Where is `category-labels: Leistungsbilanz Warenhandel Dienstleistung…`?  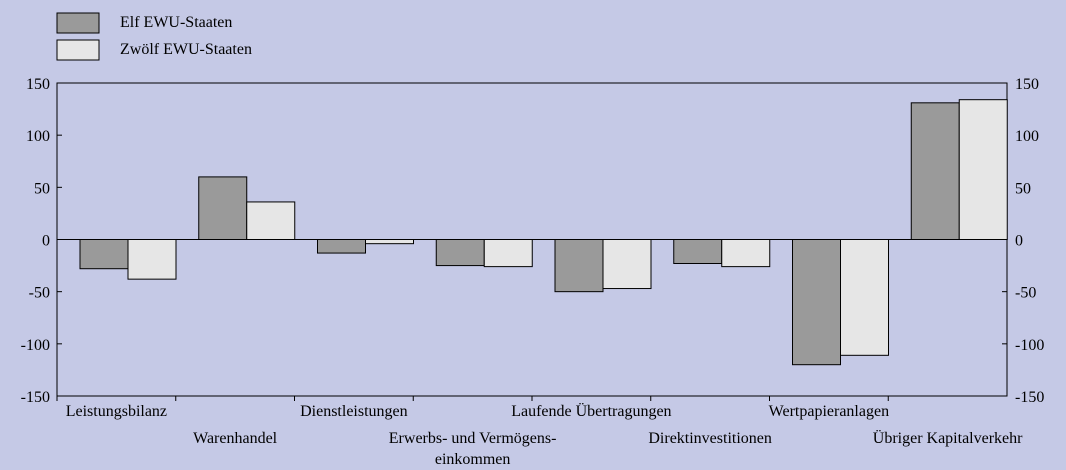
category-labels: Leistungsbilanz Warenhandel Dienstleistung… is located at coordinates (544, 435).